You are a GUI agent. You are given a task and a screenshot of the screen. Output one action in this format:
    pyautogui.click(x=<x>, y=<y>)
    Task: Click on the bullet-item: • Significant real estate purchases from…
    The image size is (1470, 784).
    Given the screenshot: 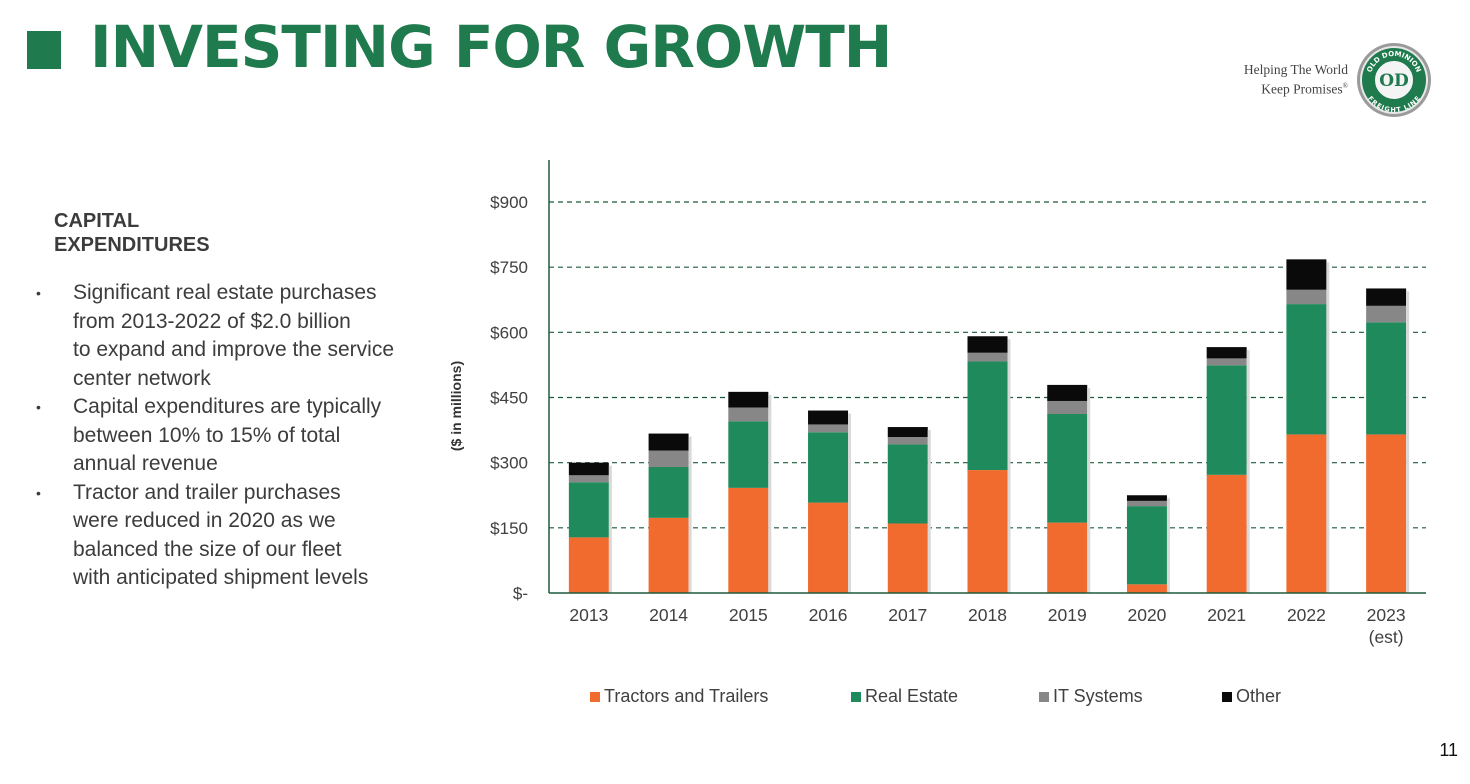 What is the action you would take?
    pyautogui.click(x=226, y=336)
    